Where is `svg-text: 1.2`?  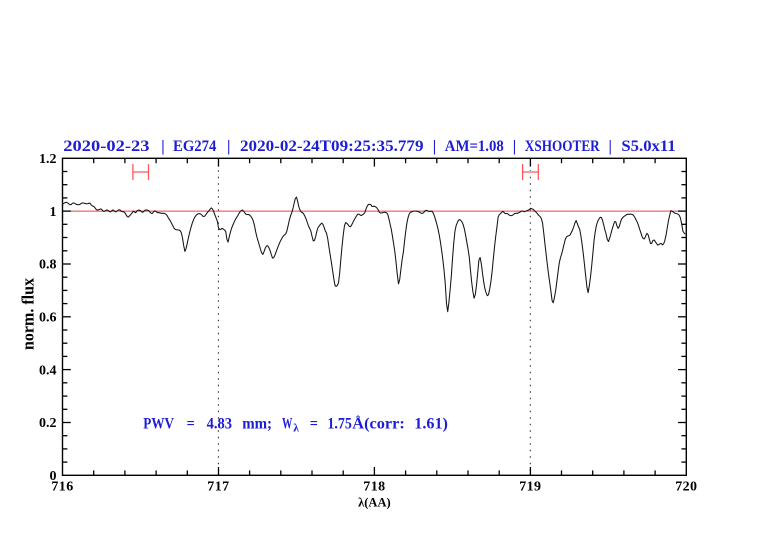
svg-text: 1.2 is located at coordinates (48, 159).